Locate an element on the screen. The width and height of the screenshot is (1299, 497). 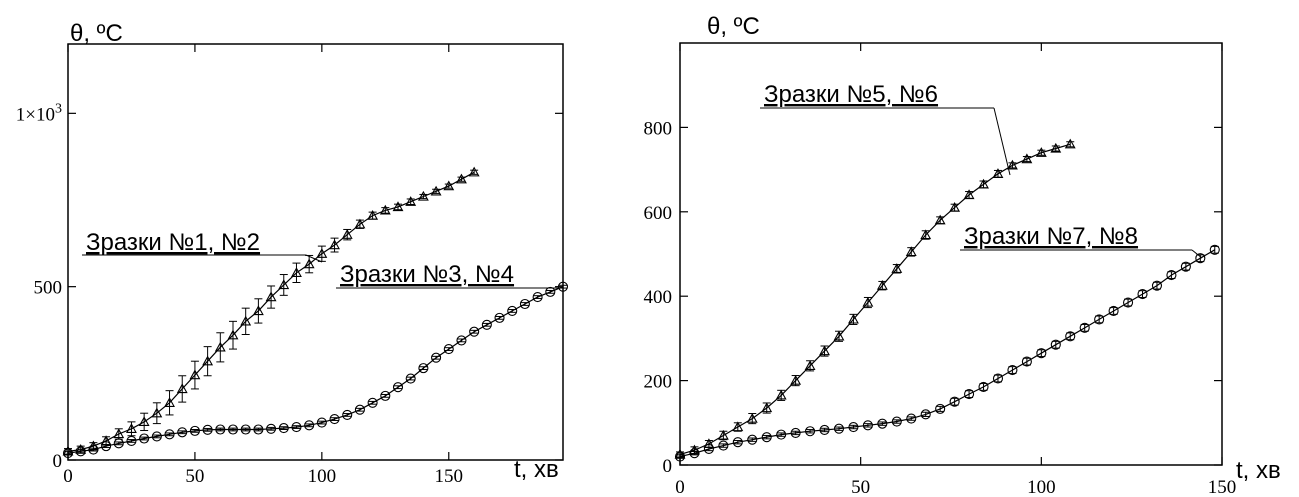
y-tick-label: 1×10³ is located at coordinates (39, 113).